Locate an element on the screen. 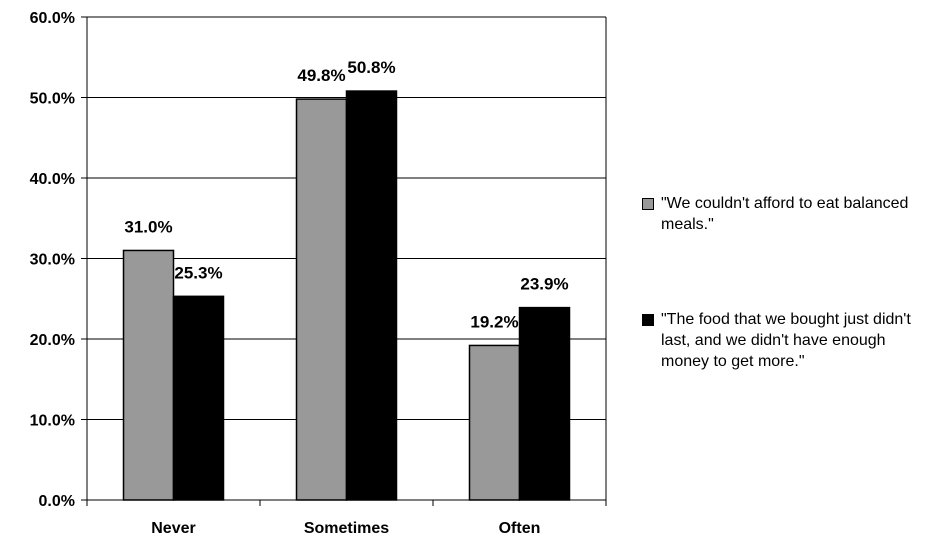 This screenshot has height=539, width=935. data-label: 31.0% is located at coordinates (148, 226).